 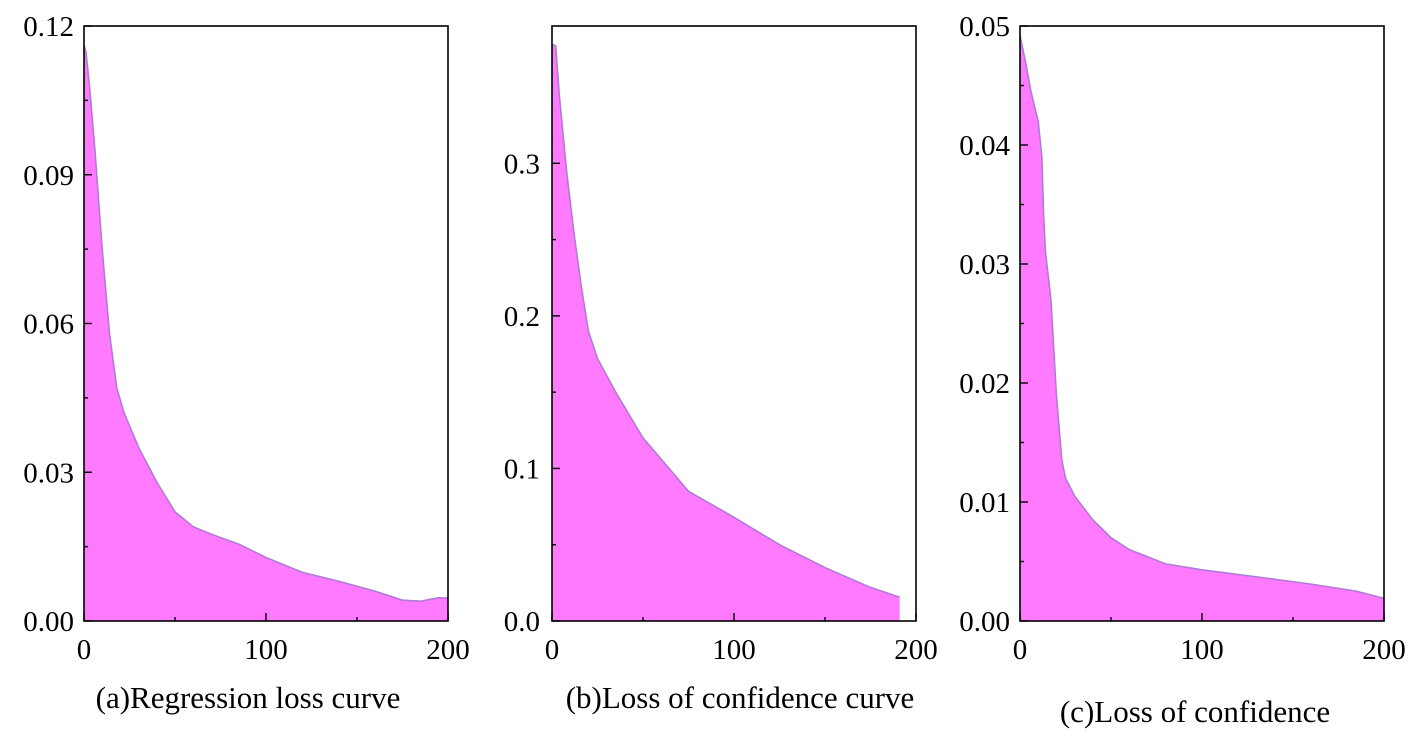 What do you see at coordinates (1195, 711) in the screenshot?
I see `panel-c-caption: (c)Loss of confidence` at bounding box center [1195, 711].